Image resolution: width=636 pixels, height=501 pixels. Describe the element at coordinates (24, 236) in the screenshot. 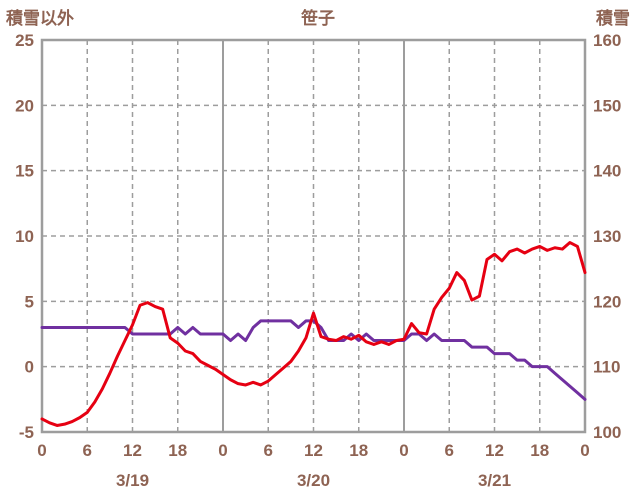

I see `left-tick-label: 10` at that location.